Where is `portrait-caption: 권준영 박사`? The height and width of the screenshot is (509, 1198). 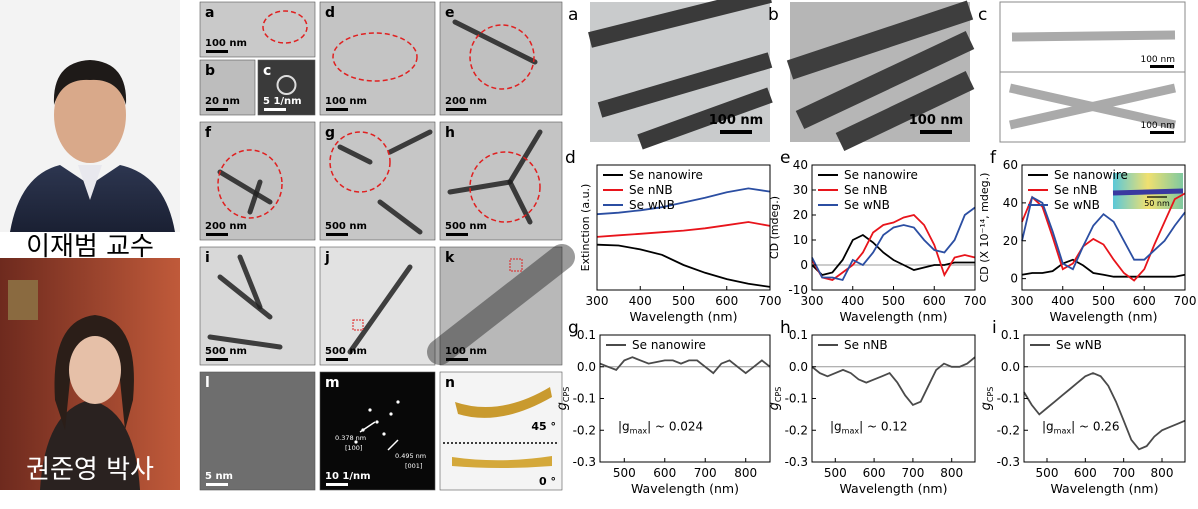
portrait-caption: 권준영 박사 is located at coordinates (90, 470).